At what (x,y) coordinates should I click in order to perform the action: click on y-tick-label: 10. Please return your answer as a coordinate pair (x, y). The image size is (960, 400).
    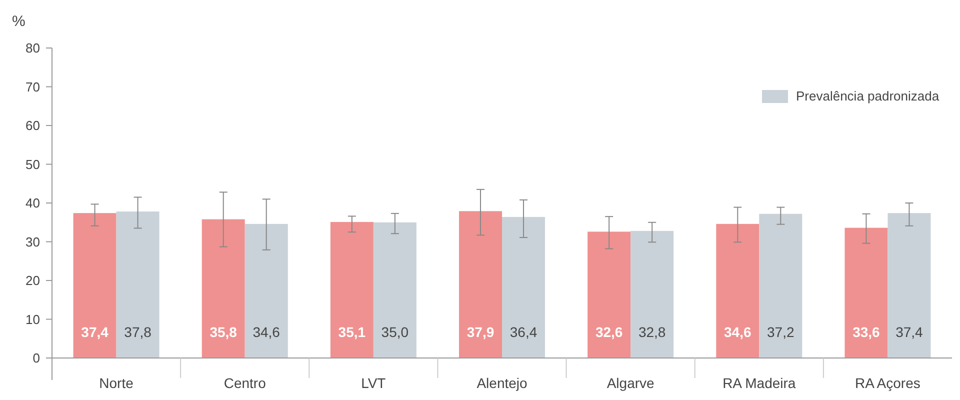
    Looking at the image, I should click on (33, 319).